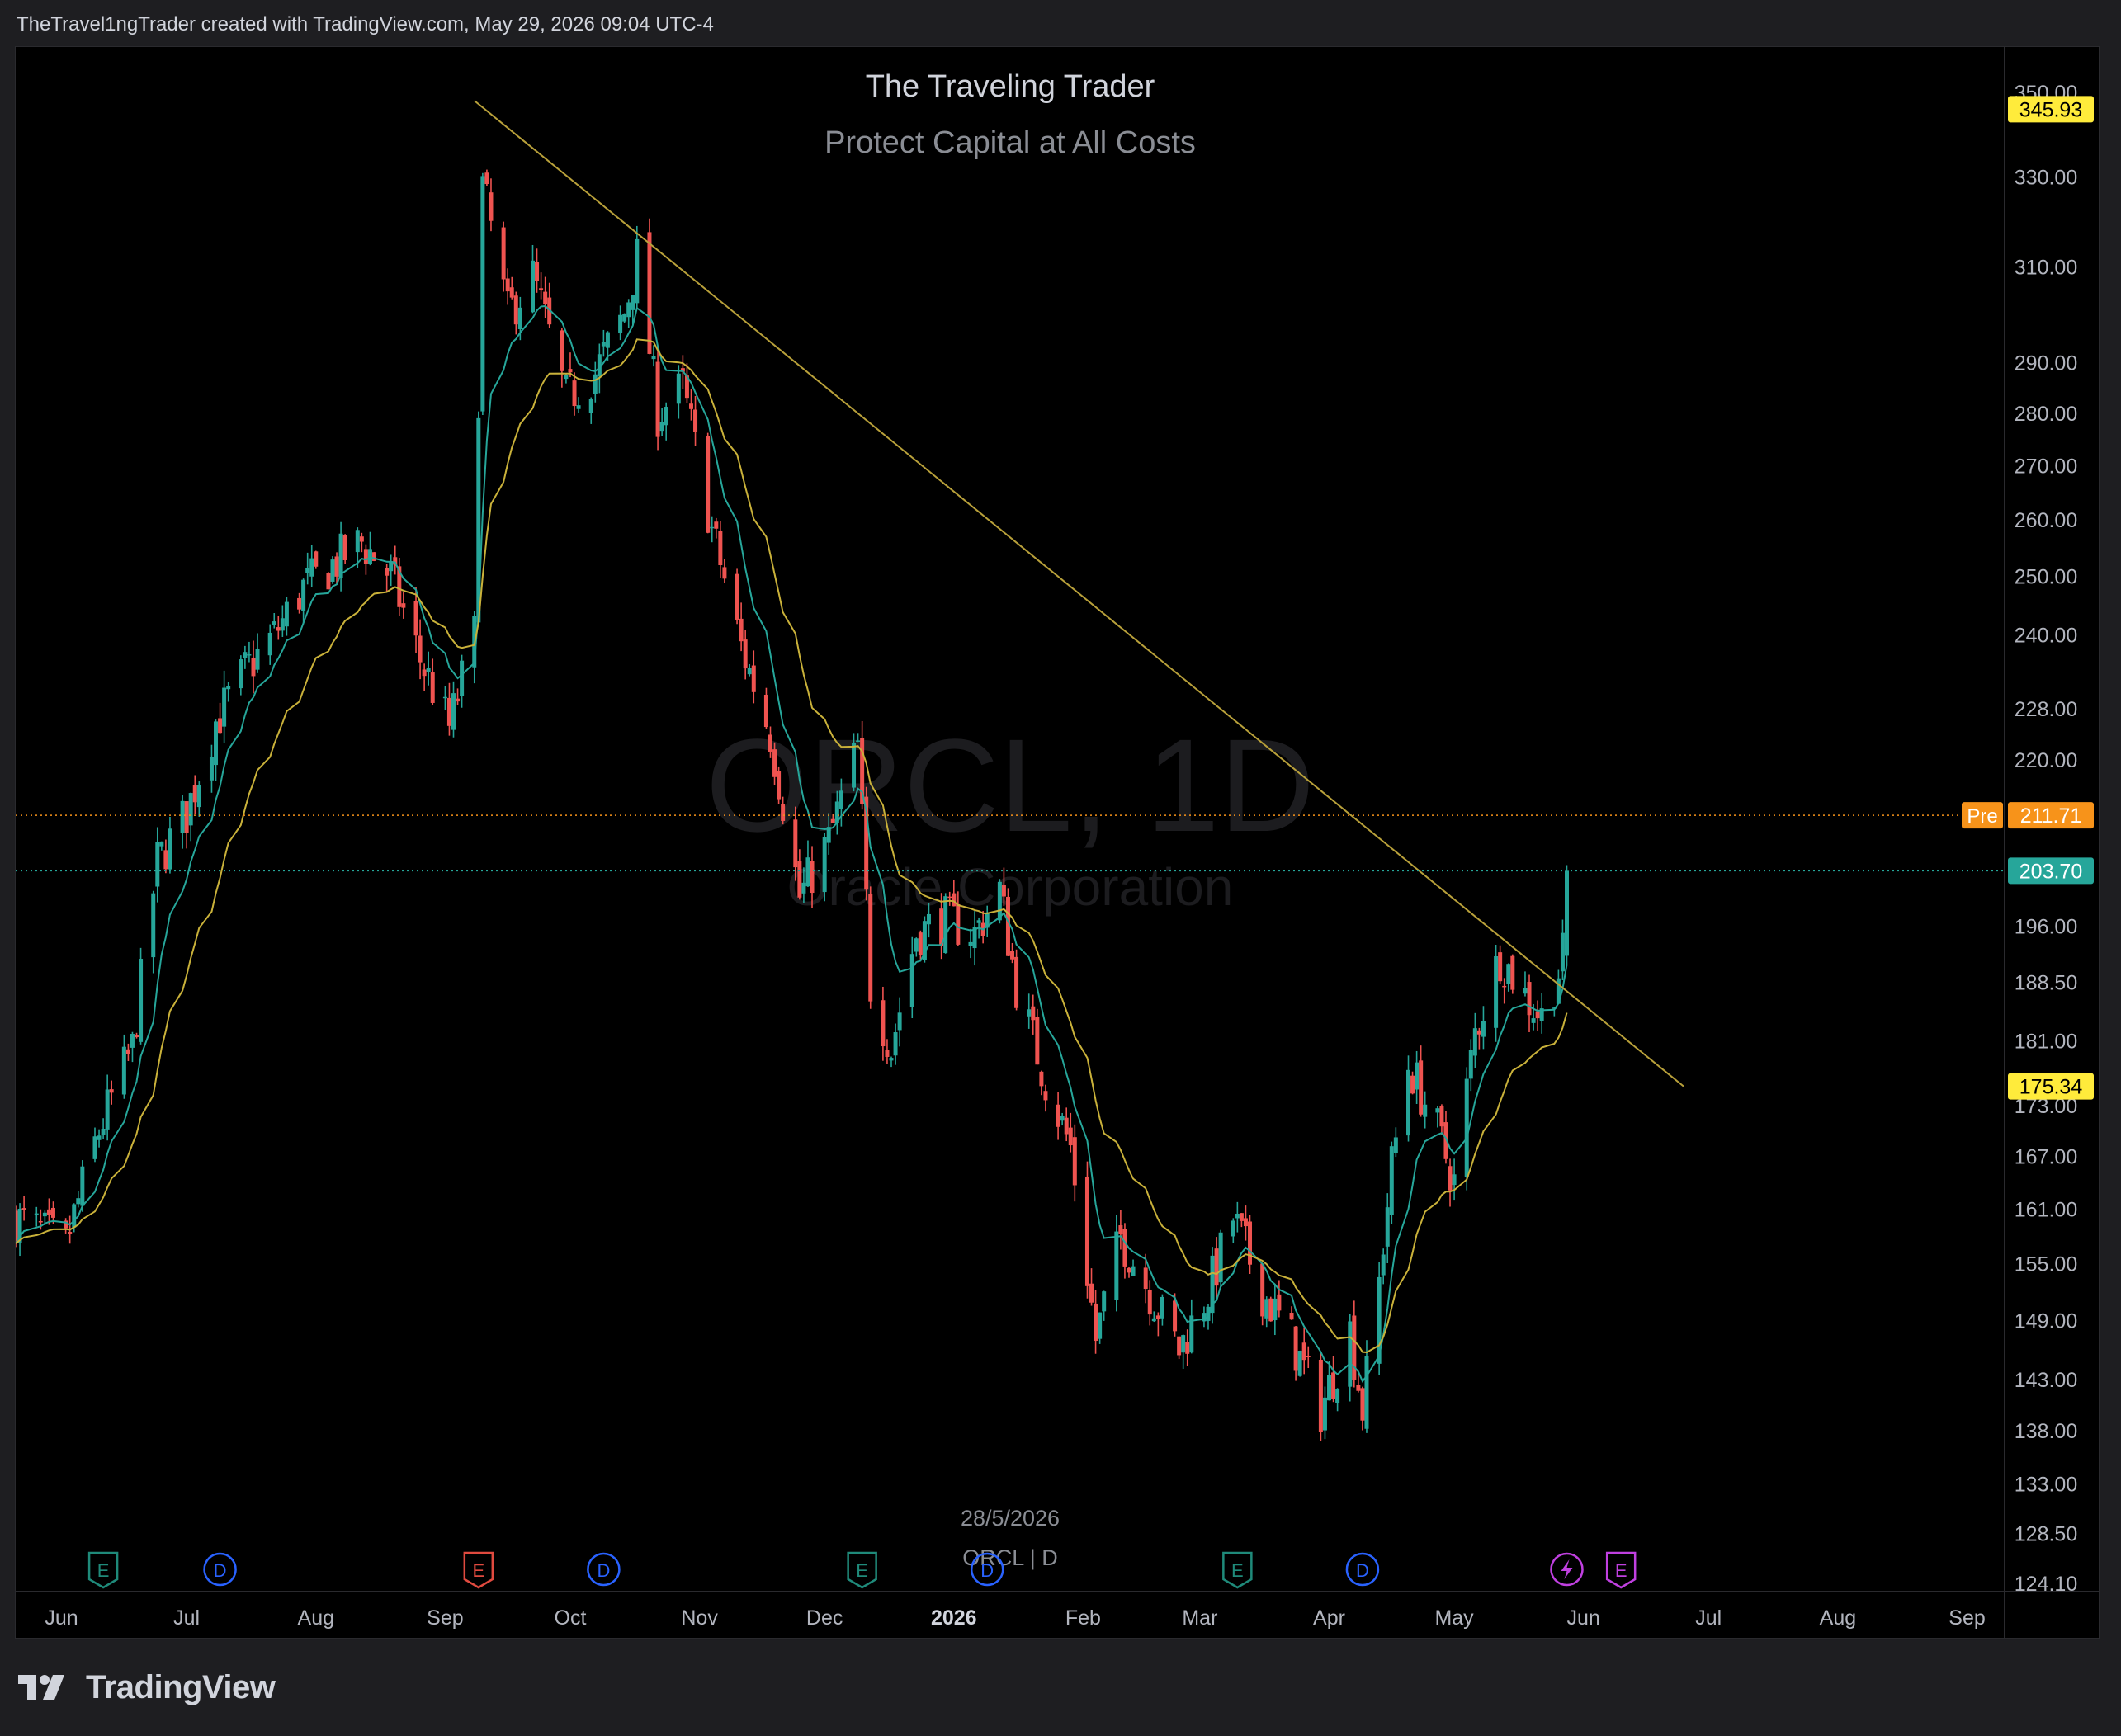  Describe the element at coordinates (954, 1618) in the screenshot. I see `x-tick-label: 2026` at that location.